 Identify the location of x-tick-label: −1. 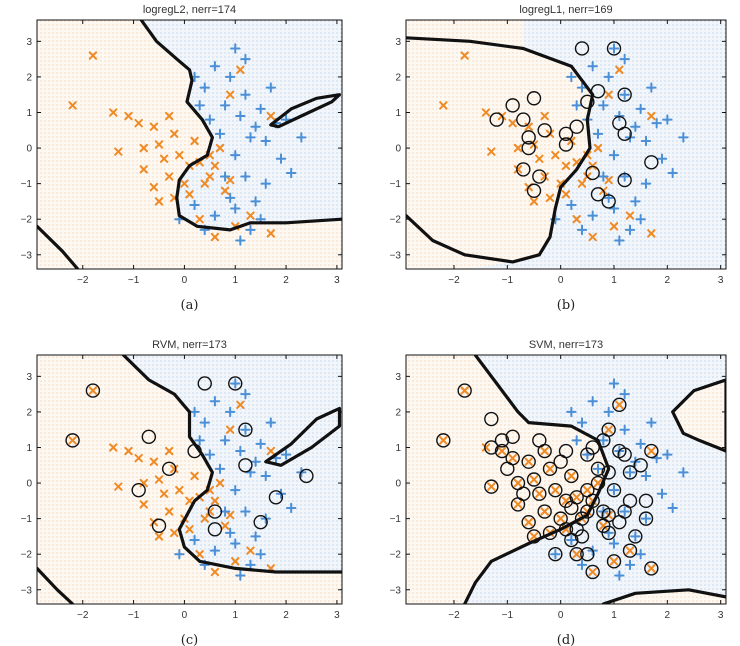
(508, 615).